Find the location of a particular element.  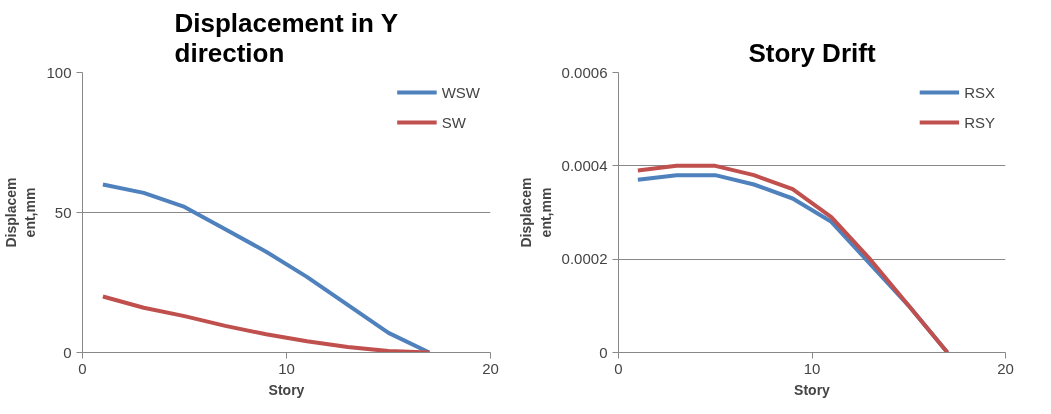

chart-title: Story Drift is located at coordinates (812, 52).